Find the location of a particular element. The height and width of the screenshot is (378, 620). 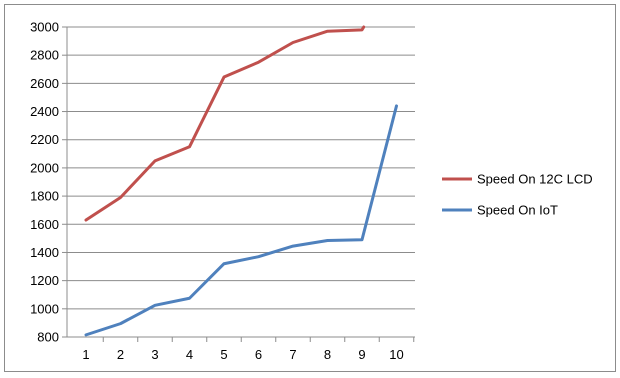

y-tick-label: 3000 is located at coordinates (44, 27).